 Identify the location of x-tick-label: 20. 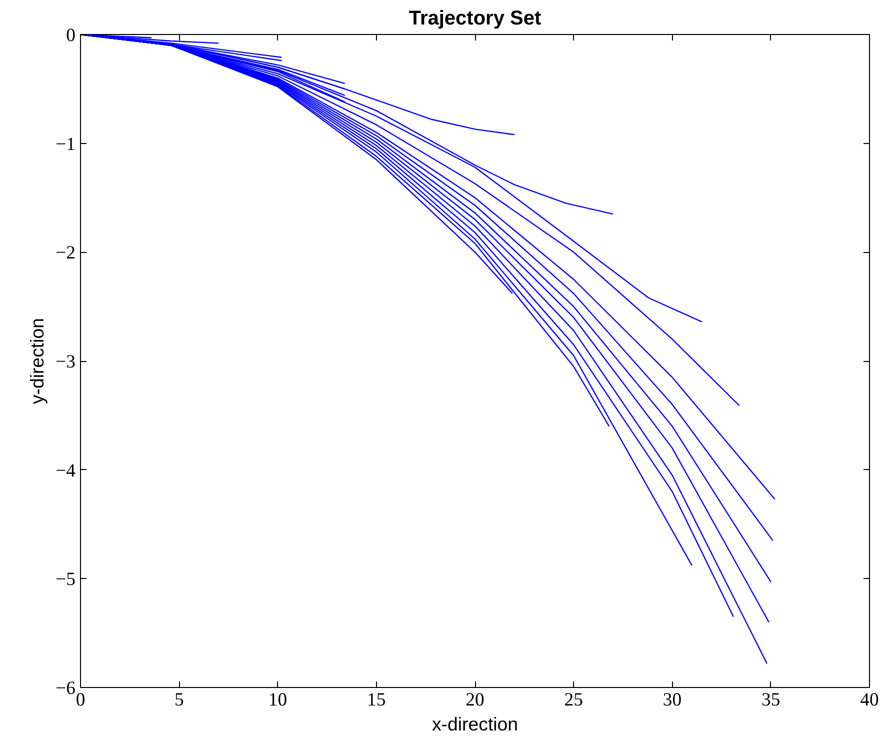
(475, 700).